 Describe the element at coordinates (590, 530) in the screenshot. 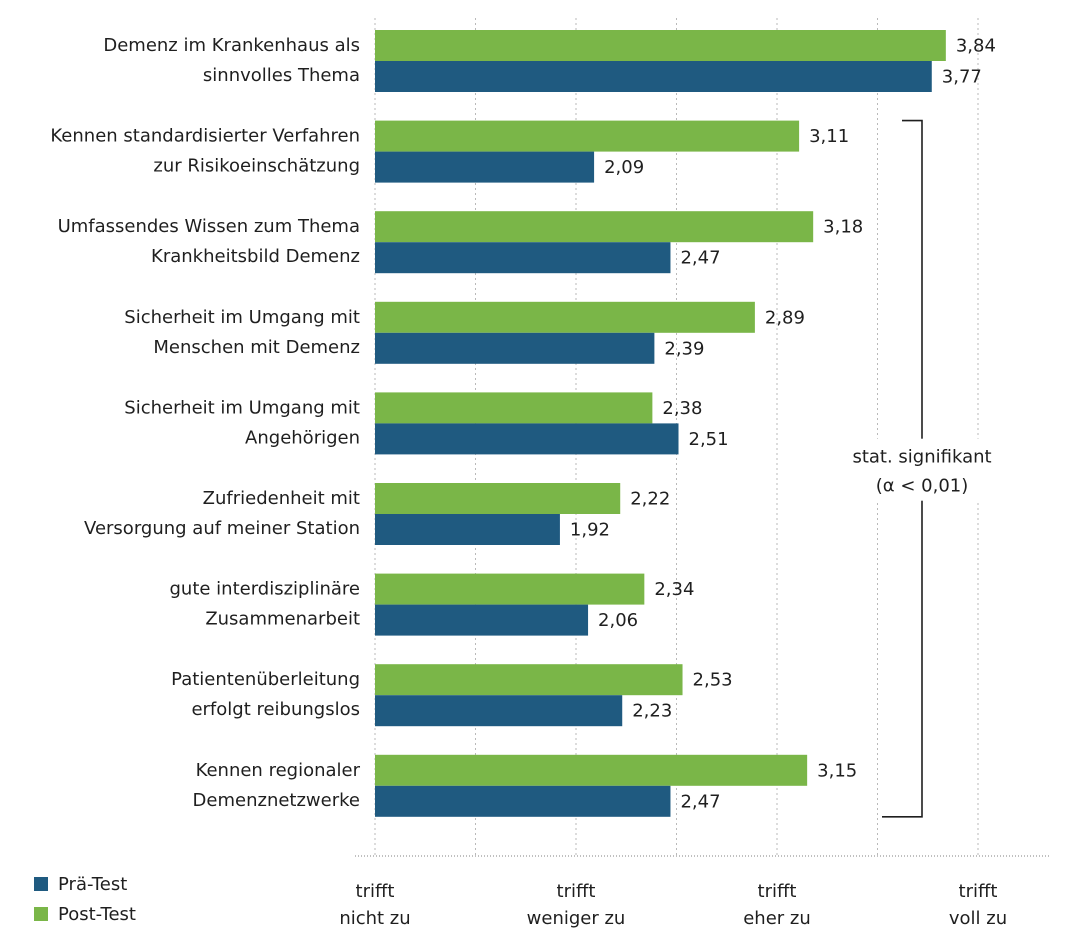

I see `value-label: 1,92` at that location.